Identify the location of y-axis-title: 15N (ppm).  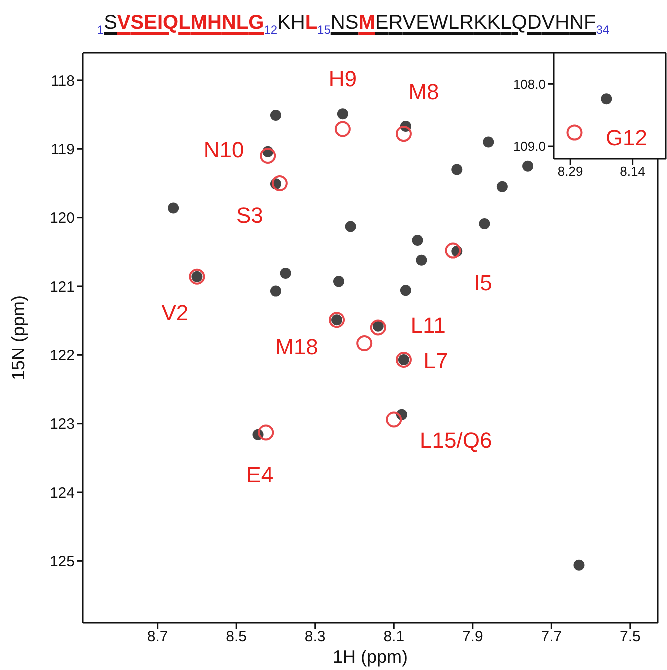
(18, 338).